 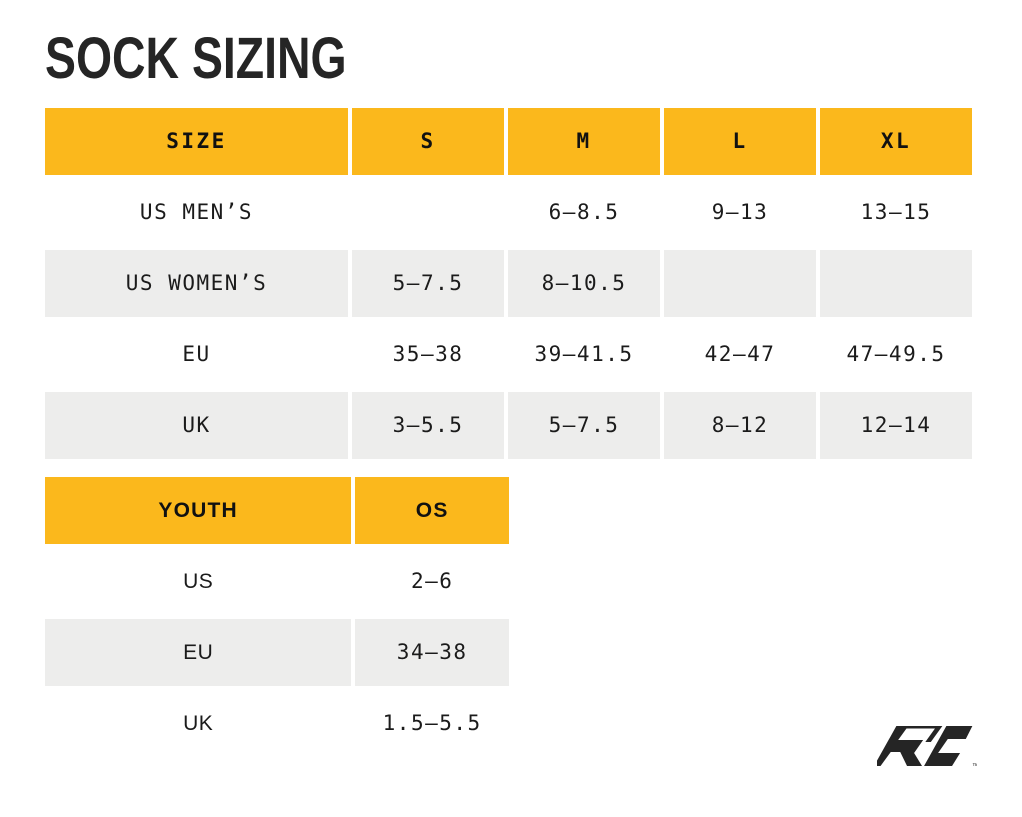 What do you see at coordinates (432, 652) in the screenshot?
I see `cell-youth-eu-os: 34–38` at bounding box center [432, 652].